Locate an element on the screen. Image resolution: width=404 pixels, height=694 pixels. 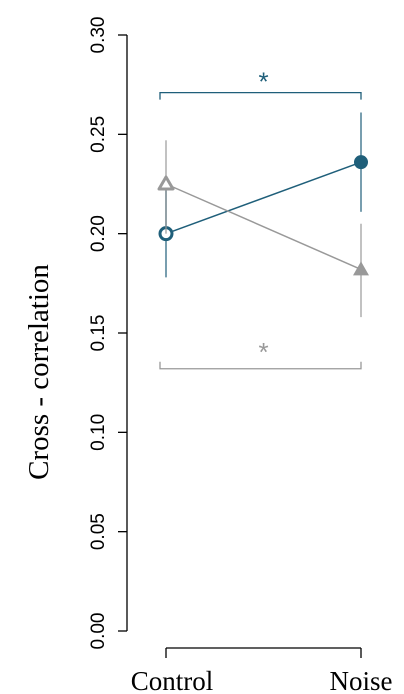
y-tick-label: 0.25 is located at coordinates (98, 134).